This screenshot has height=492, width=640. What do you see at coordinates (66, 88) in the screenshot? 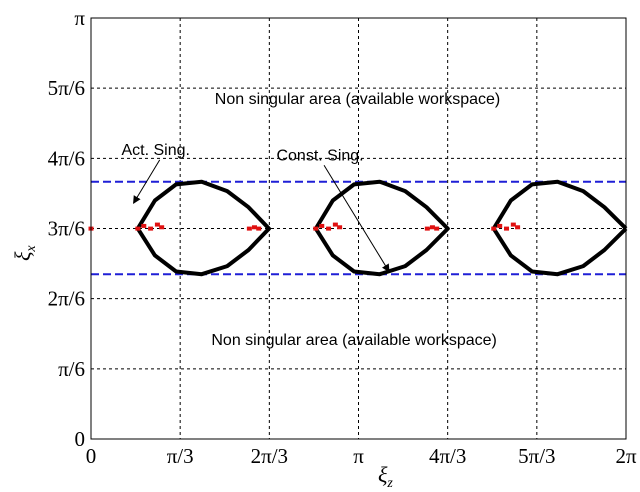
I see `y-tick-label: 5π/6` at bounding box center [66, 88].